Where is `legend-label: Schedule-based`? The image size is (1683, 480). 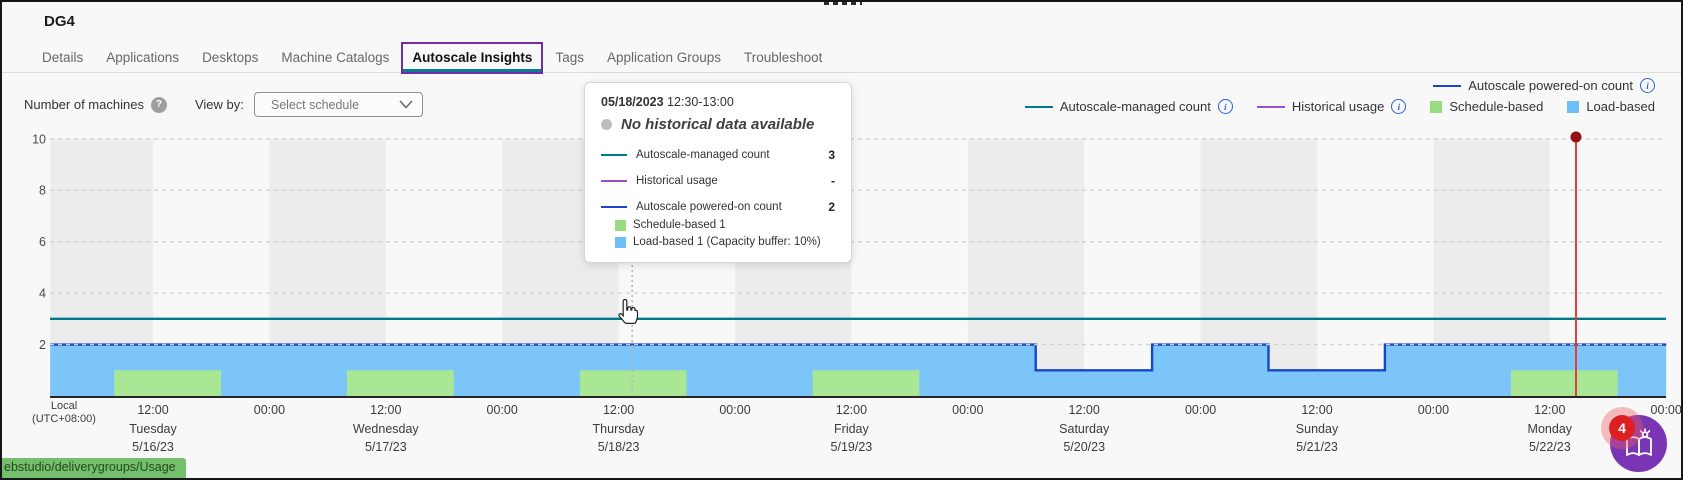
legend-label: Schedule-based is located at coordinates (1496, 106).